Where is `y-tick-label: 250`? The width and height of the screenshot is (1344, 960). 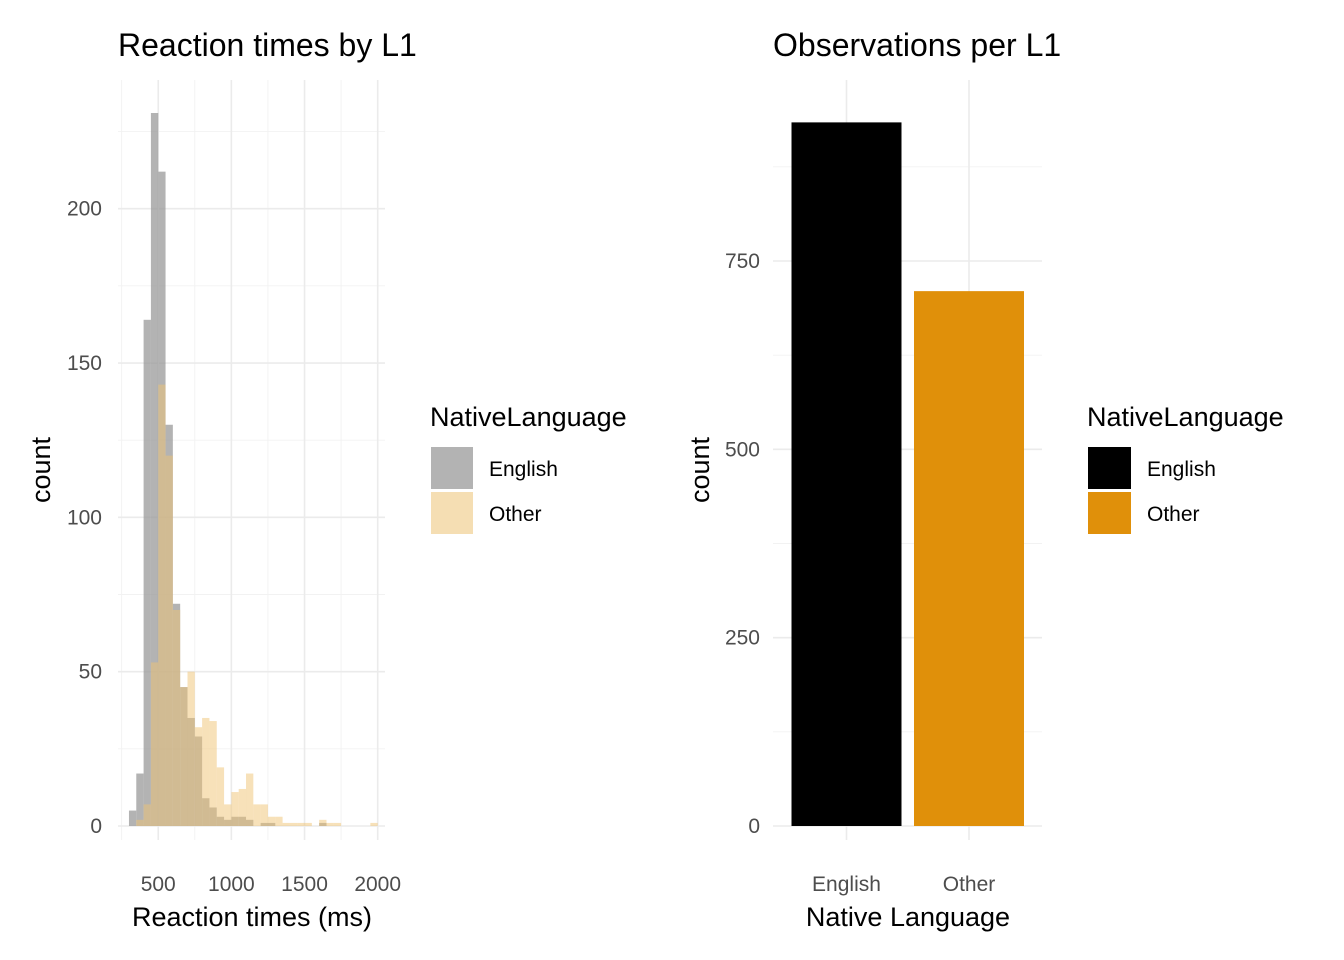
y-tick-label: 250 is located at coordinates (742, 638).